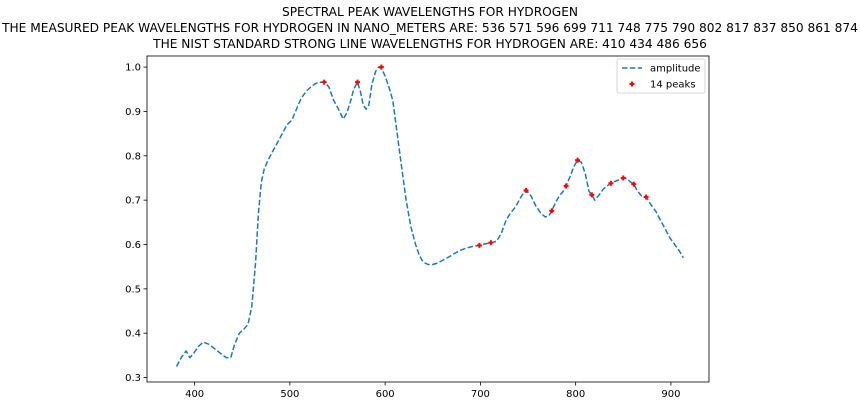 The image size is (860, 403). I want to click on x-tick-label: 800, so click(575, 394).